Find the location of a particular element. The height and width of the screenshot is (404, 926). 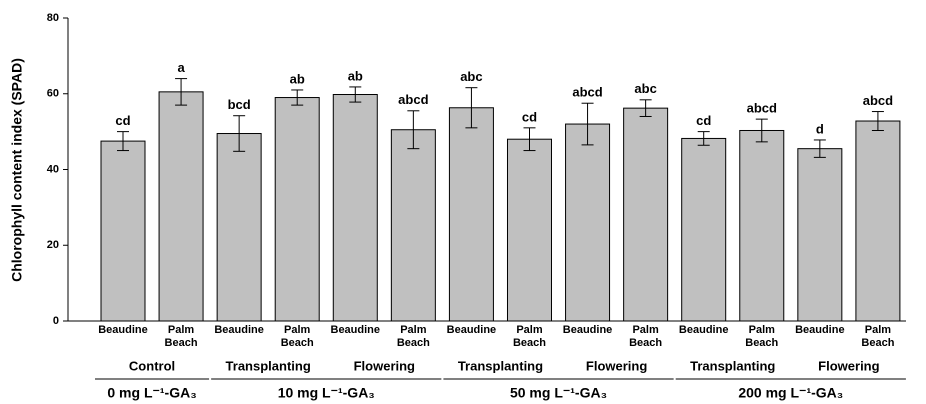

subgroup-label: Control is located at coordinates (152, 365).